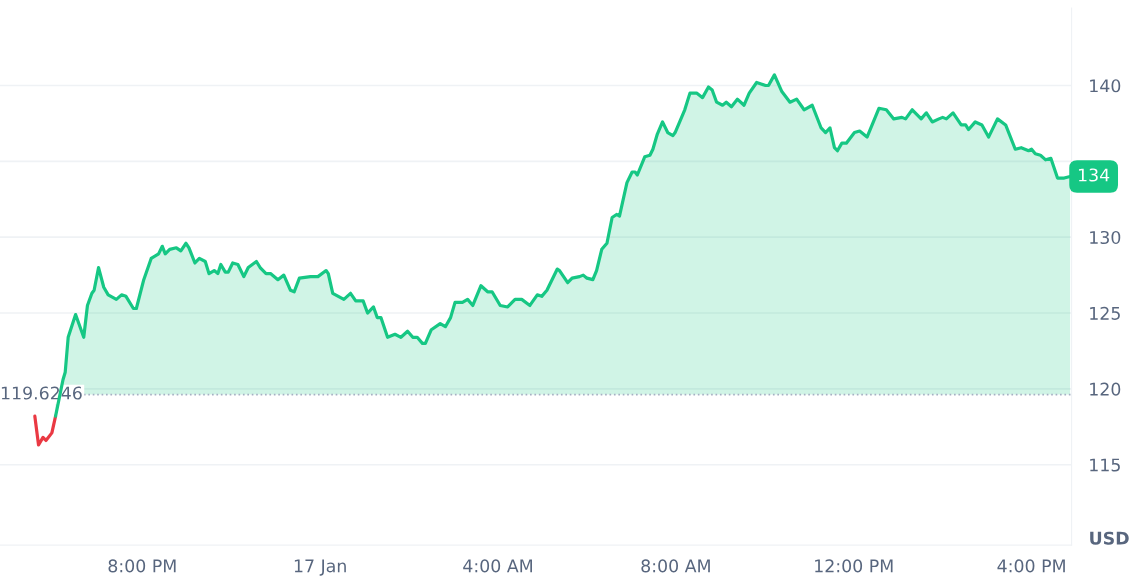 Image resolution: width=1140 pixels, height=583 pixels. What do you see at coordinates (1094, 175) in the screenshot?
I see `annotation: 134` at bounding box center [1094, 175].